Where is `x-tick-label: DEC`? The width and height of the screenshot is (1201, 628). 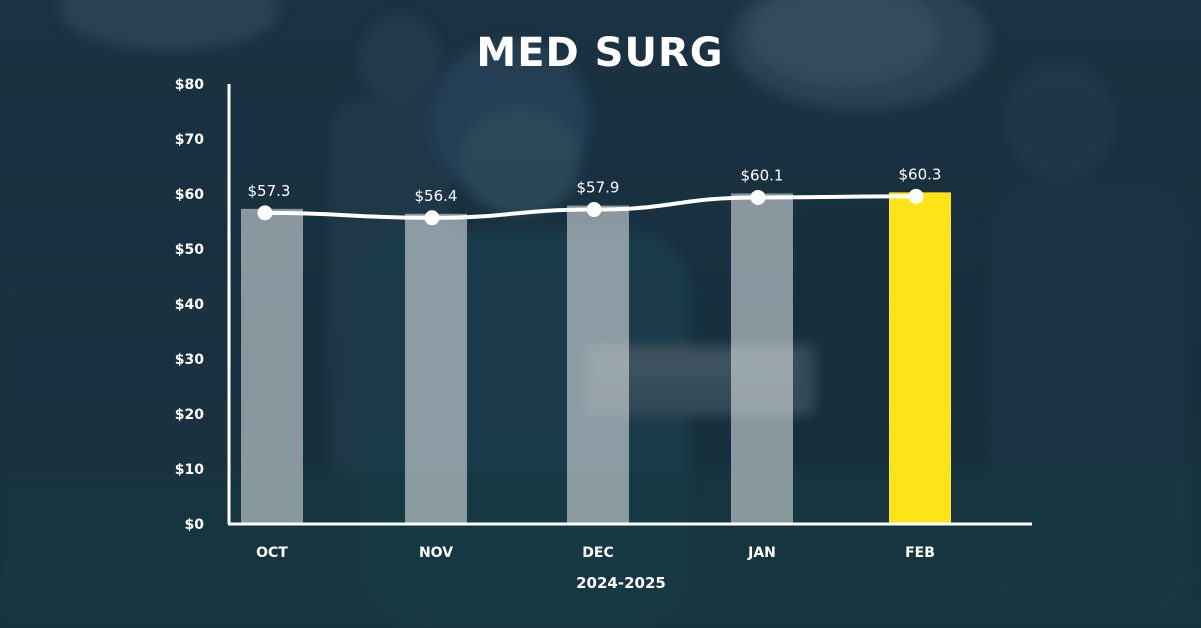 x-tick-label: DEC is located at coordinates (597, 553).